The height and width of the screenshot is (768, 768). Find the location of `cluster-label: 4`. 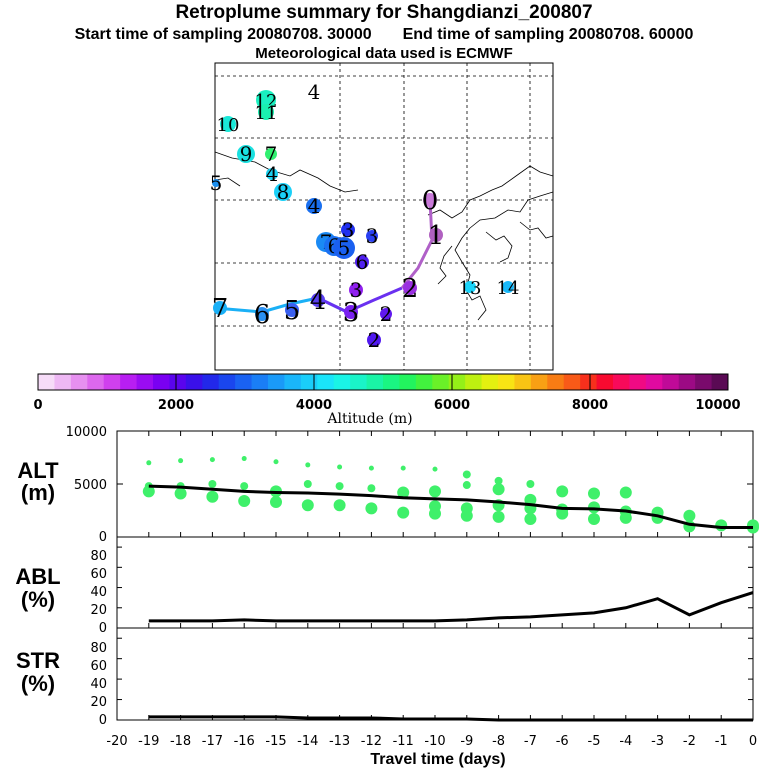

cluster-label: 4 is located at coordinates (314, 206).